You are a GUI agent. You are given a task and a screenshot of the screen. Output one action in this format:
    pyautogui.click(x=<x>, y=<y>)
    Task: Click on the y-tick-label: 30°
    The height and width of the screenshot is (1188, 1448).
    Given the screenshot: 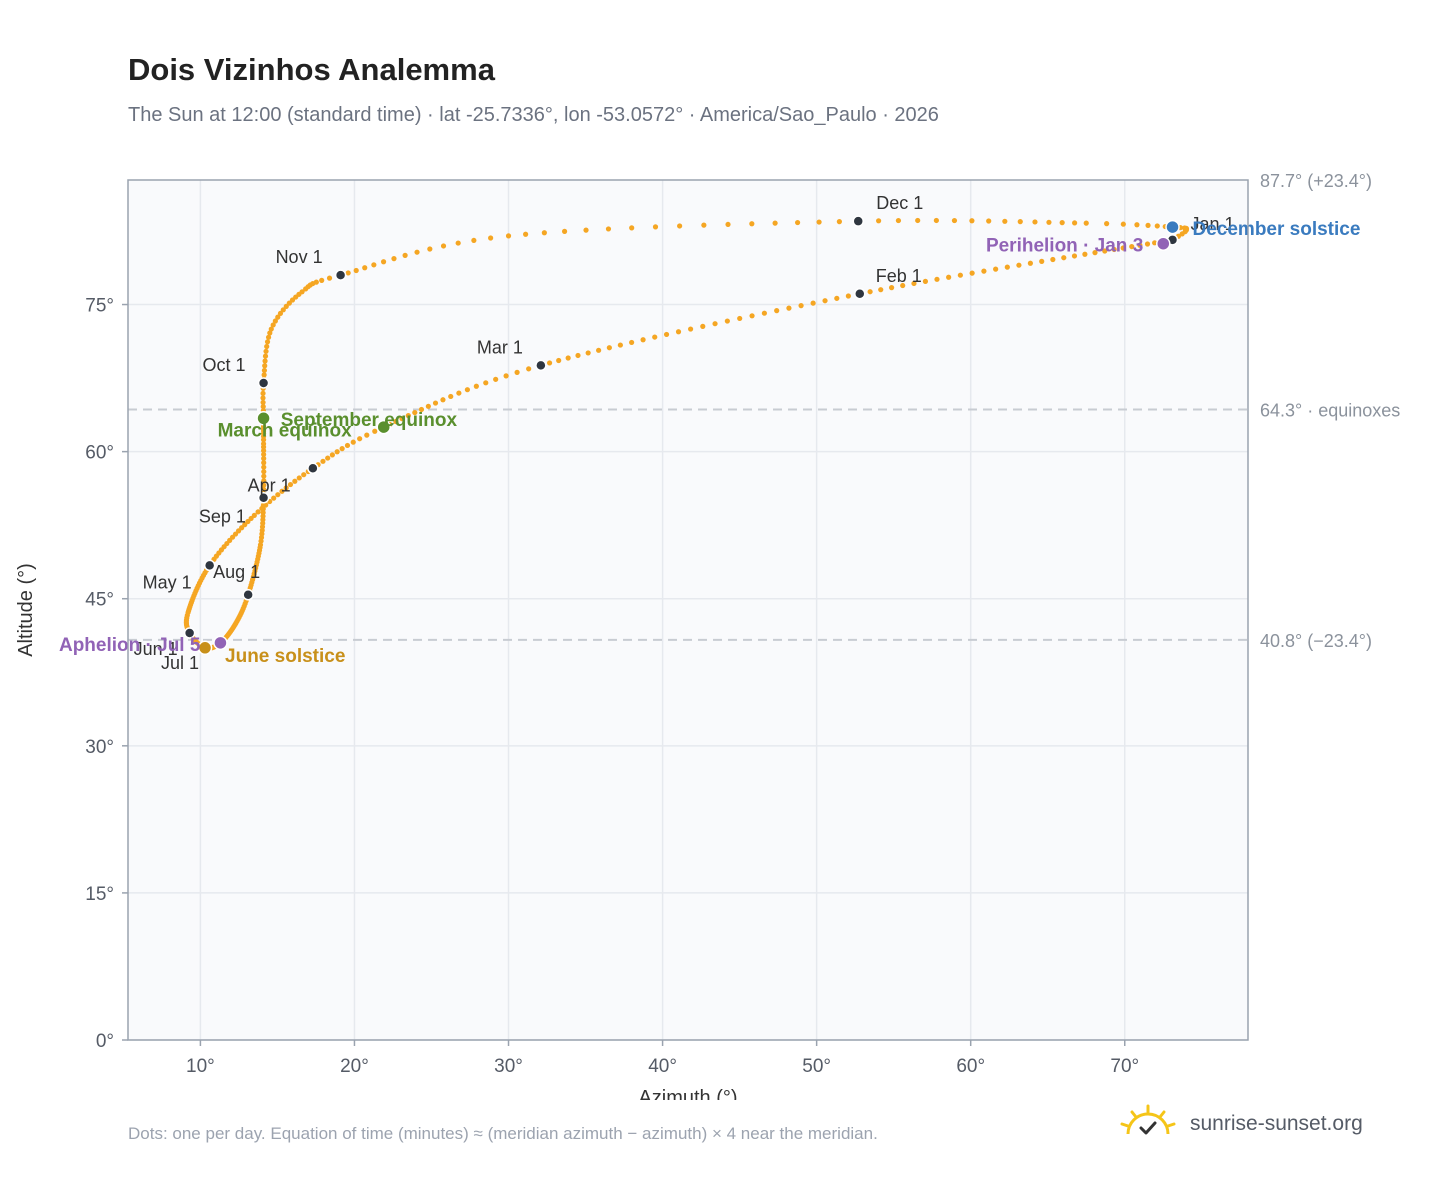 What is the action you would take?
    pyautogui.click(x=99, y=747)
    